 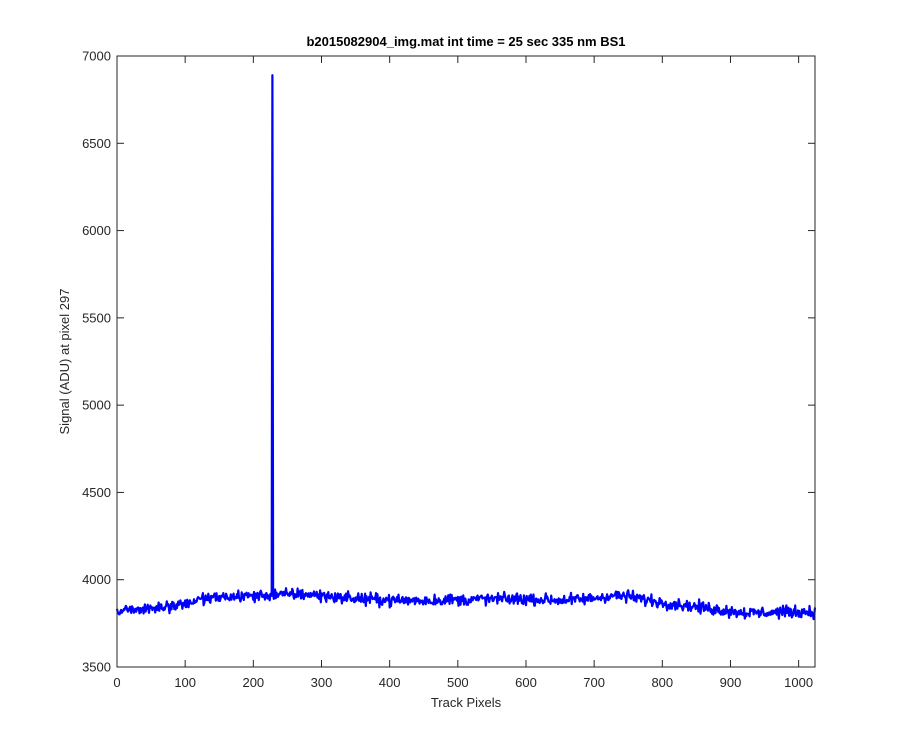 I want to click on y-axis-label: Signal (ADU) at pixel 297, so click(x=64, y=362).